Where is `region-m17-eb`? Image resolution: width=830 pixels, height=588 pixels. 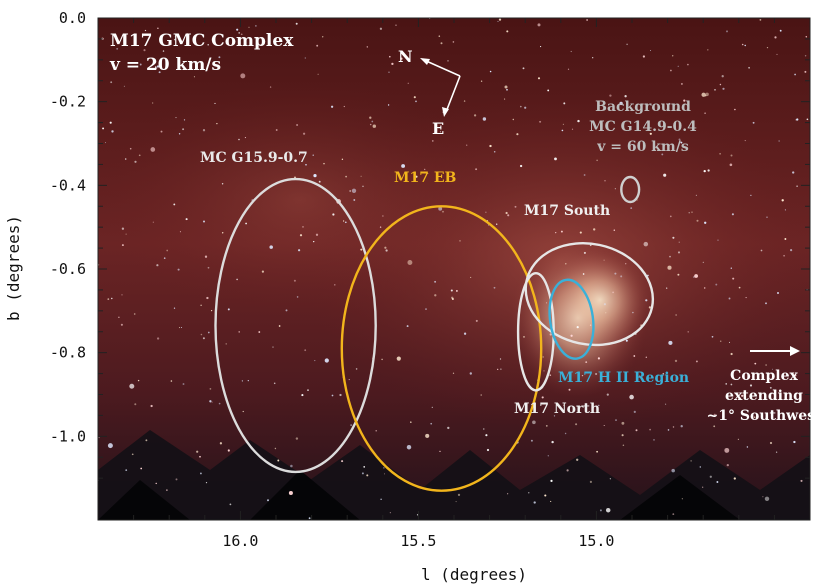 region-m17-eb is located at coordinates (441, 348).